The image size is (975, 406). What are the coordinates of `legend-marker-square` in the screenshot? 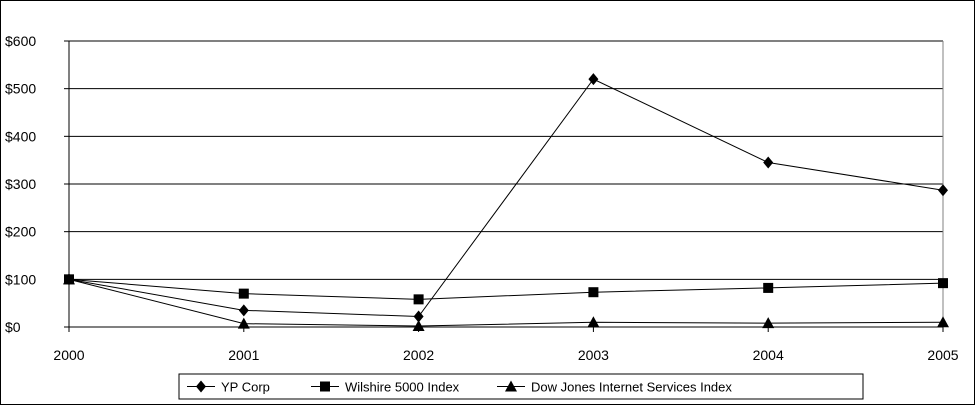 It's located at (325, 386).